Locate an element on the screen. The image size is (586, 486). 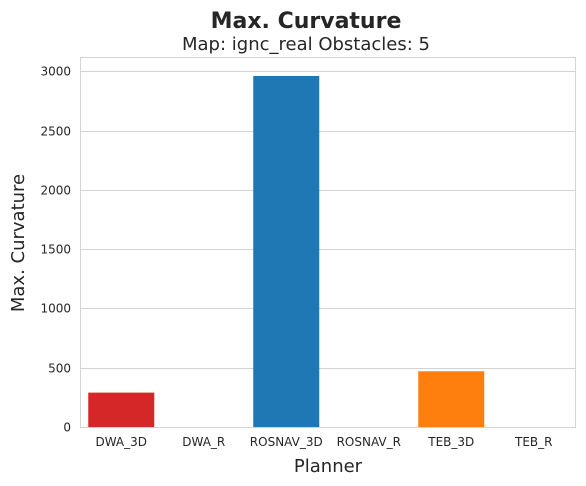
bar-rosnav-3d is located at coordinates (286, 251).